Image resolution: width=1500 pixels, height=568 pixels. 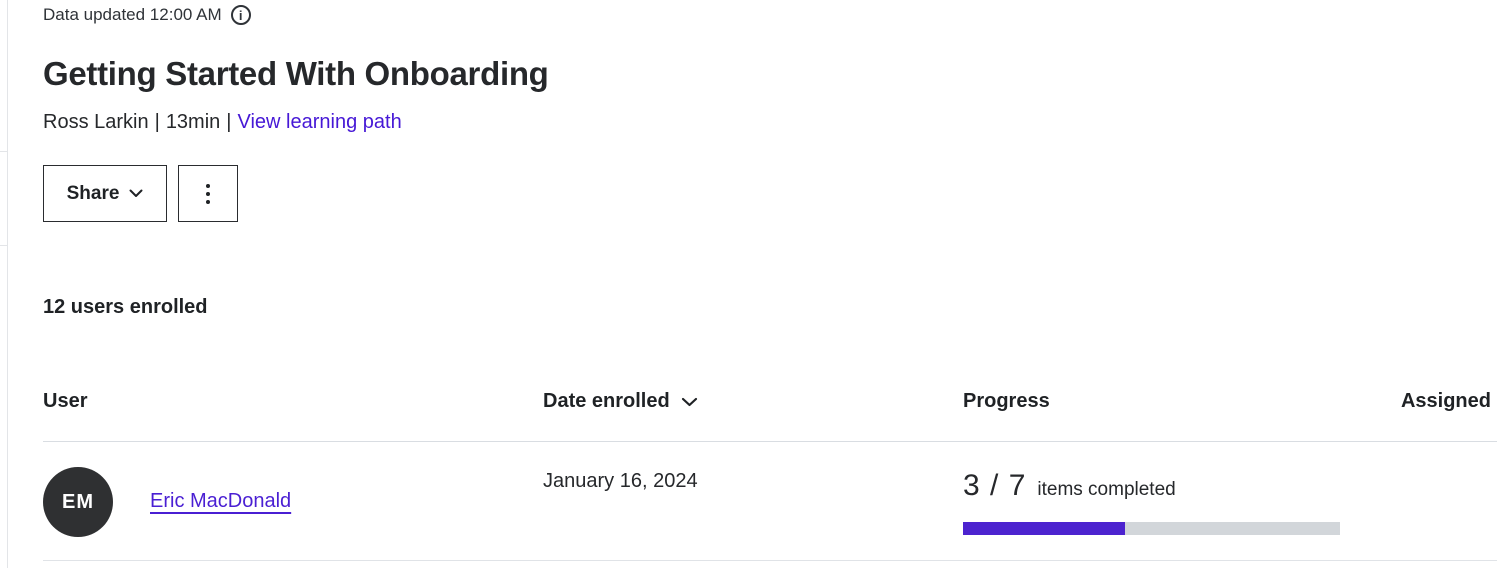 What do you see at coordinates (606, 401) in the screenshot?
I see `column-header-date-label: Date enrolled` at bounding box center [606, 401].